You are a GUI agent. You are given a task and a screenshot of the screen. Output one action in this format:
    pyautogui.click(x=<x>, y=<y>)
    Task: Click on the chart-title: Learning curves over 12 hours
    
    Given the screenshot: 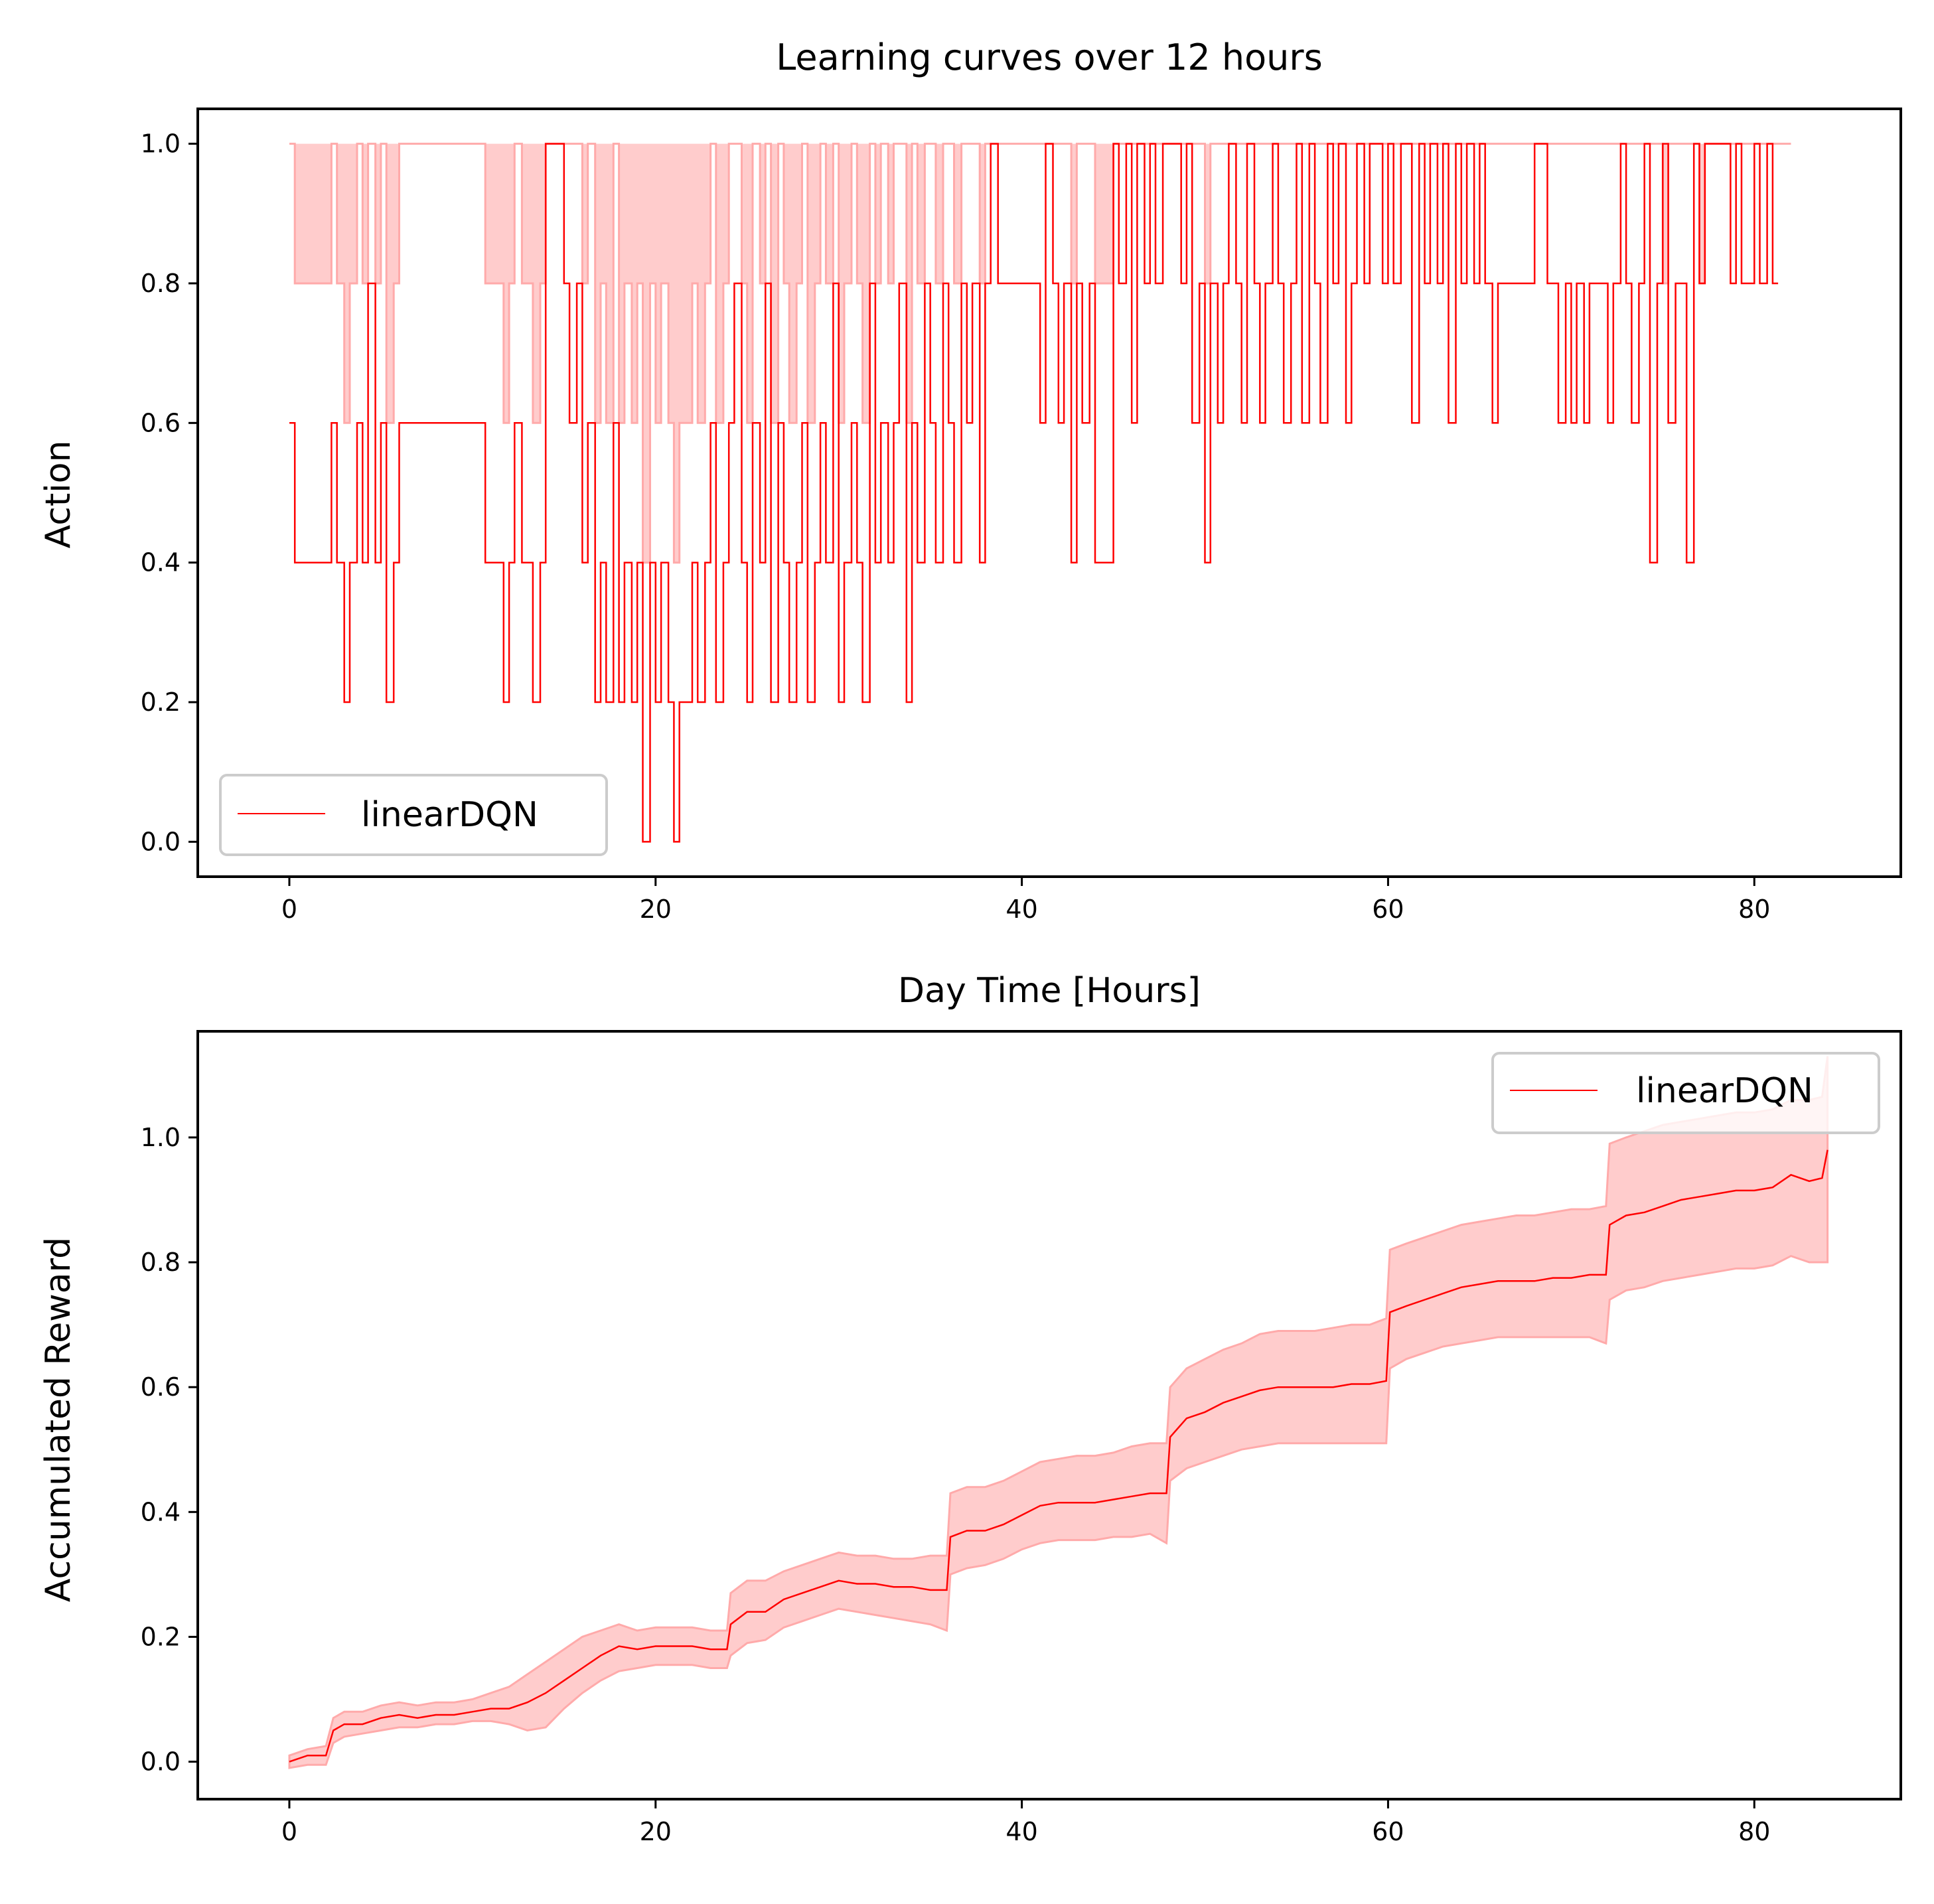 What is the action you would take?
    pyautogui.click(x=1049, y=58)
    